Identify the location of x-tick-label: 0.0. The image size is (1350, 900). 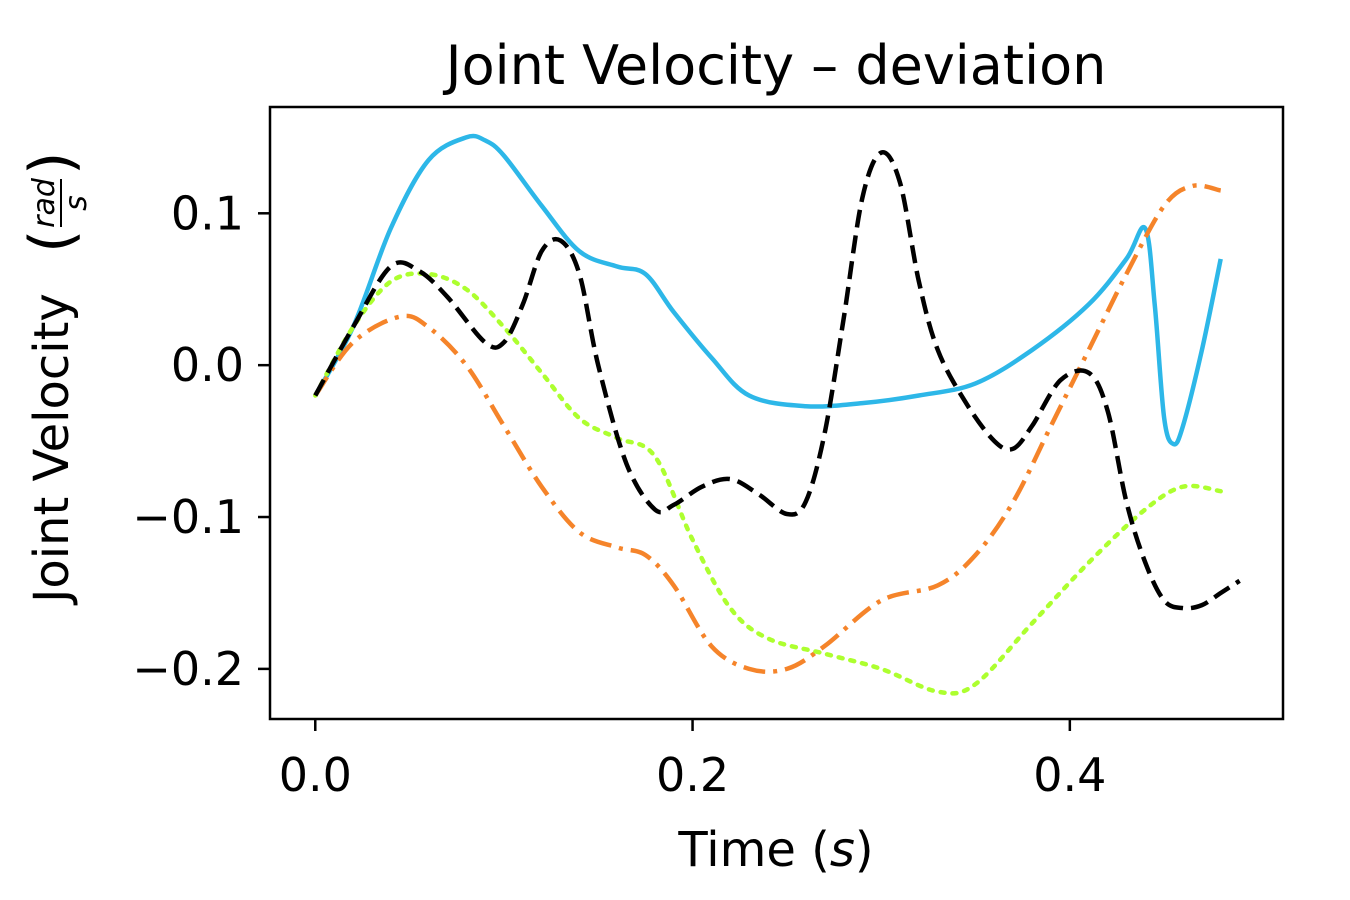
(315, 775).